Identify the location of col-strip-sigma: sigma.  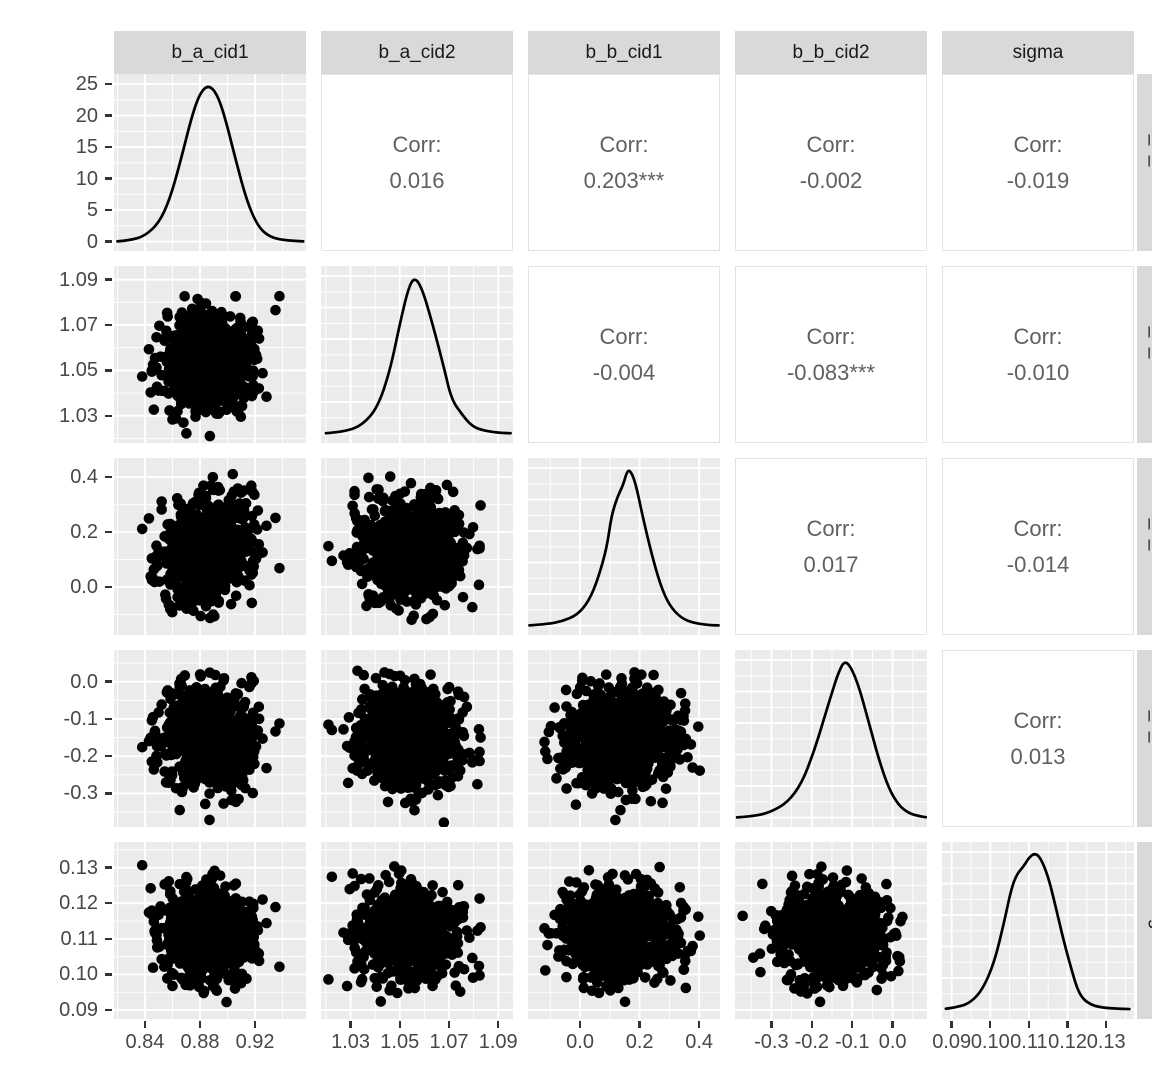
(1038, 52).